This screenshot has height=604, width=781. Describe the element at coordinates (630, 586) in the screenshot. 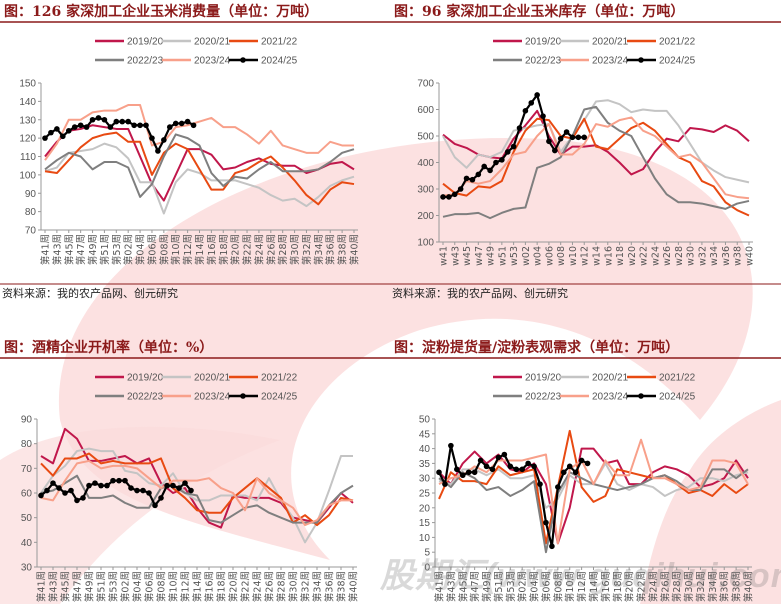

I see `x-tick-label: 第20周` at that location.